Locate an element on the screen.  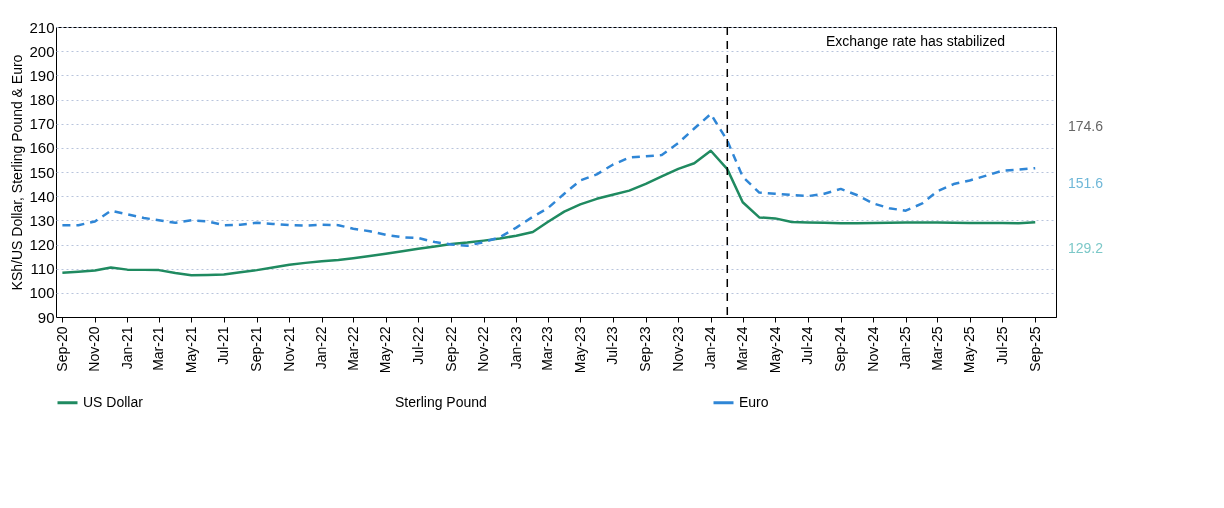
x-tick-label: Jan-25 is located at coordinates (905, 348).